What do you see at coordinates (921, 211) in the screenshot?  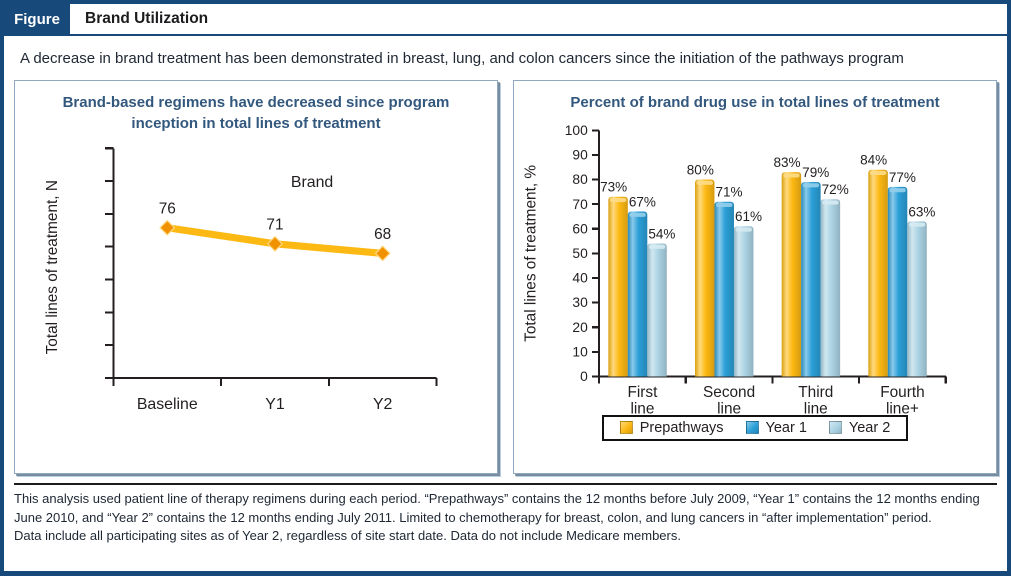 I see `bar-value-label: 63%` at bounding box center [921, 211].